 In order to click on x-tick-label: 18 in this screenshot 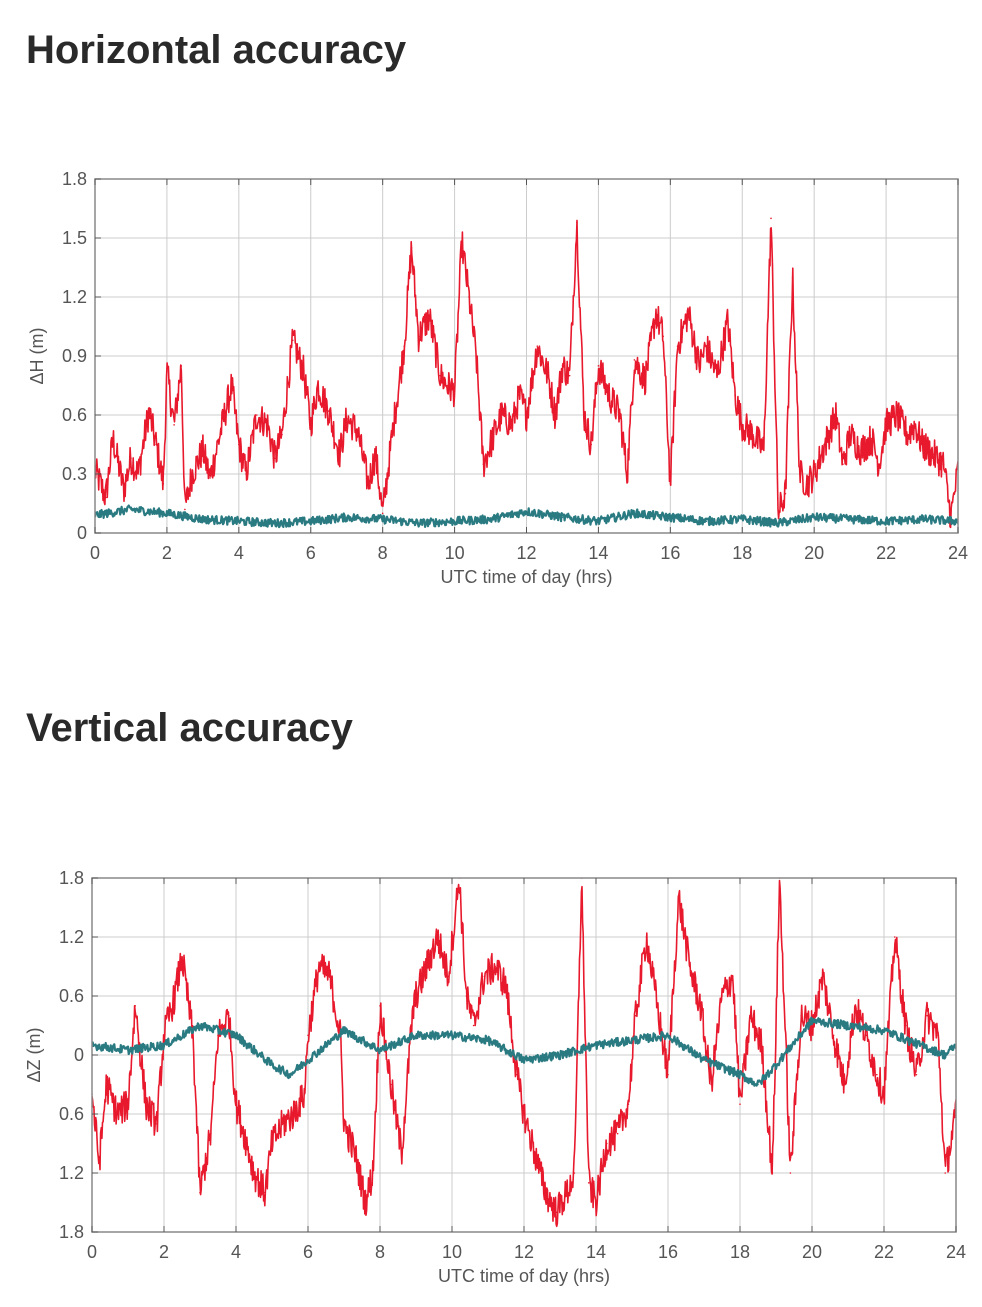, I will do `click(740, 1252)`.